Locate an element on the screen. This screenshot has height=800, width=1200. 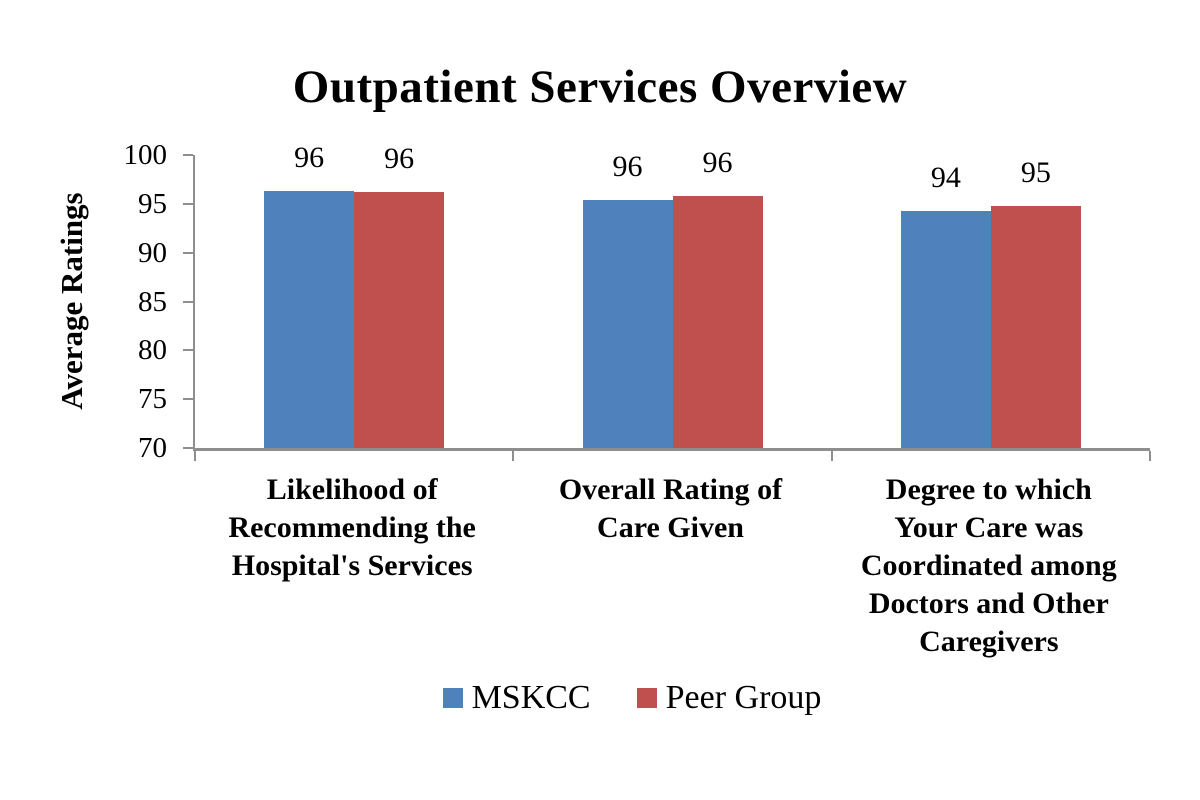
legend-swatch-peer-group is located at coordinates (646, 698).